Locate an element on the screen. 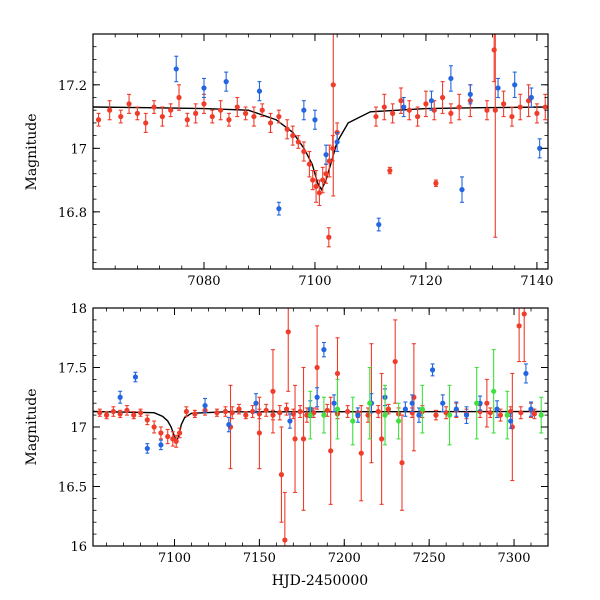  y-tick-label: 16 is located at coordinates (78, 547).